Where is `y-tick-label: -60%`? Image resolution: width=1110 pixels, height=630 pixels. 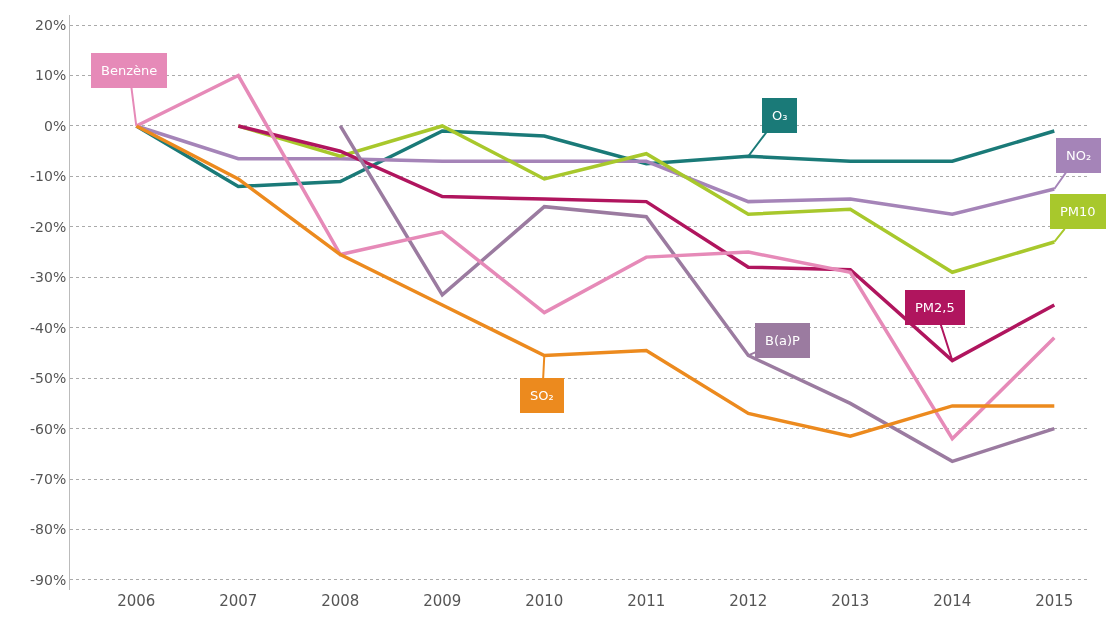 y-tick-label: -60% is located at coordinates (48, 428).